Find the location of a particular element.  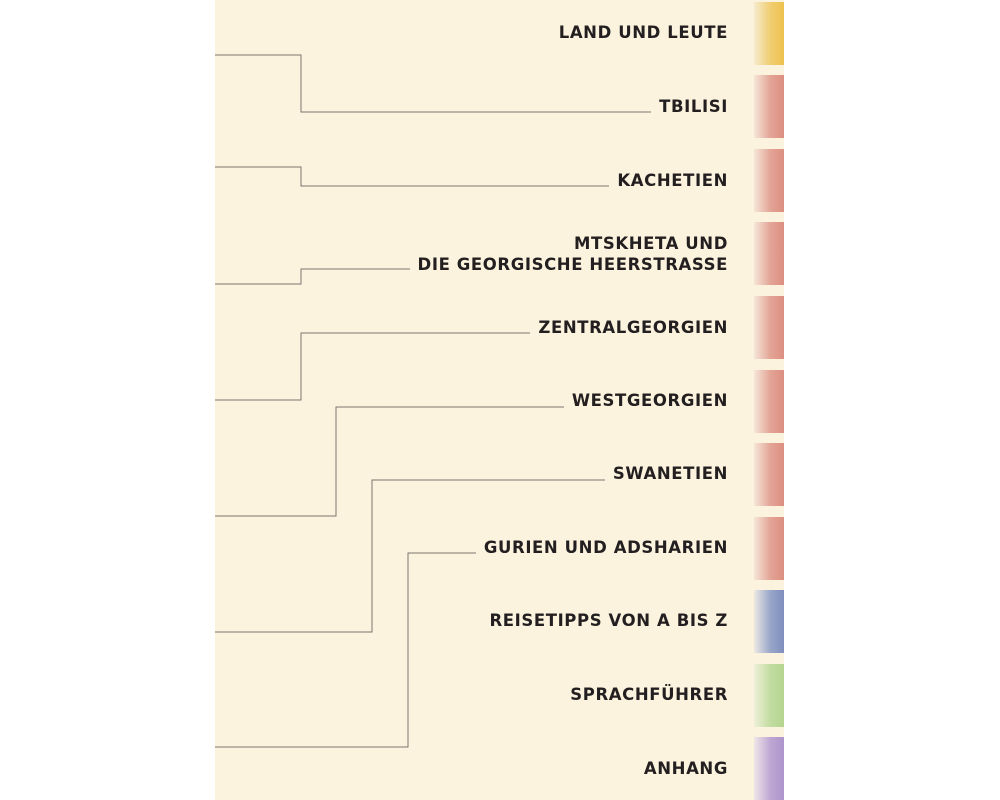

chapter-zentralgeorgien: ZENTRALGEORGIEN is located at coordinates (629, 327).